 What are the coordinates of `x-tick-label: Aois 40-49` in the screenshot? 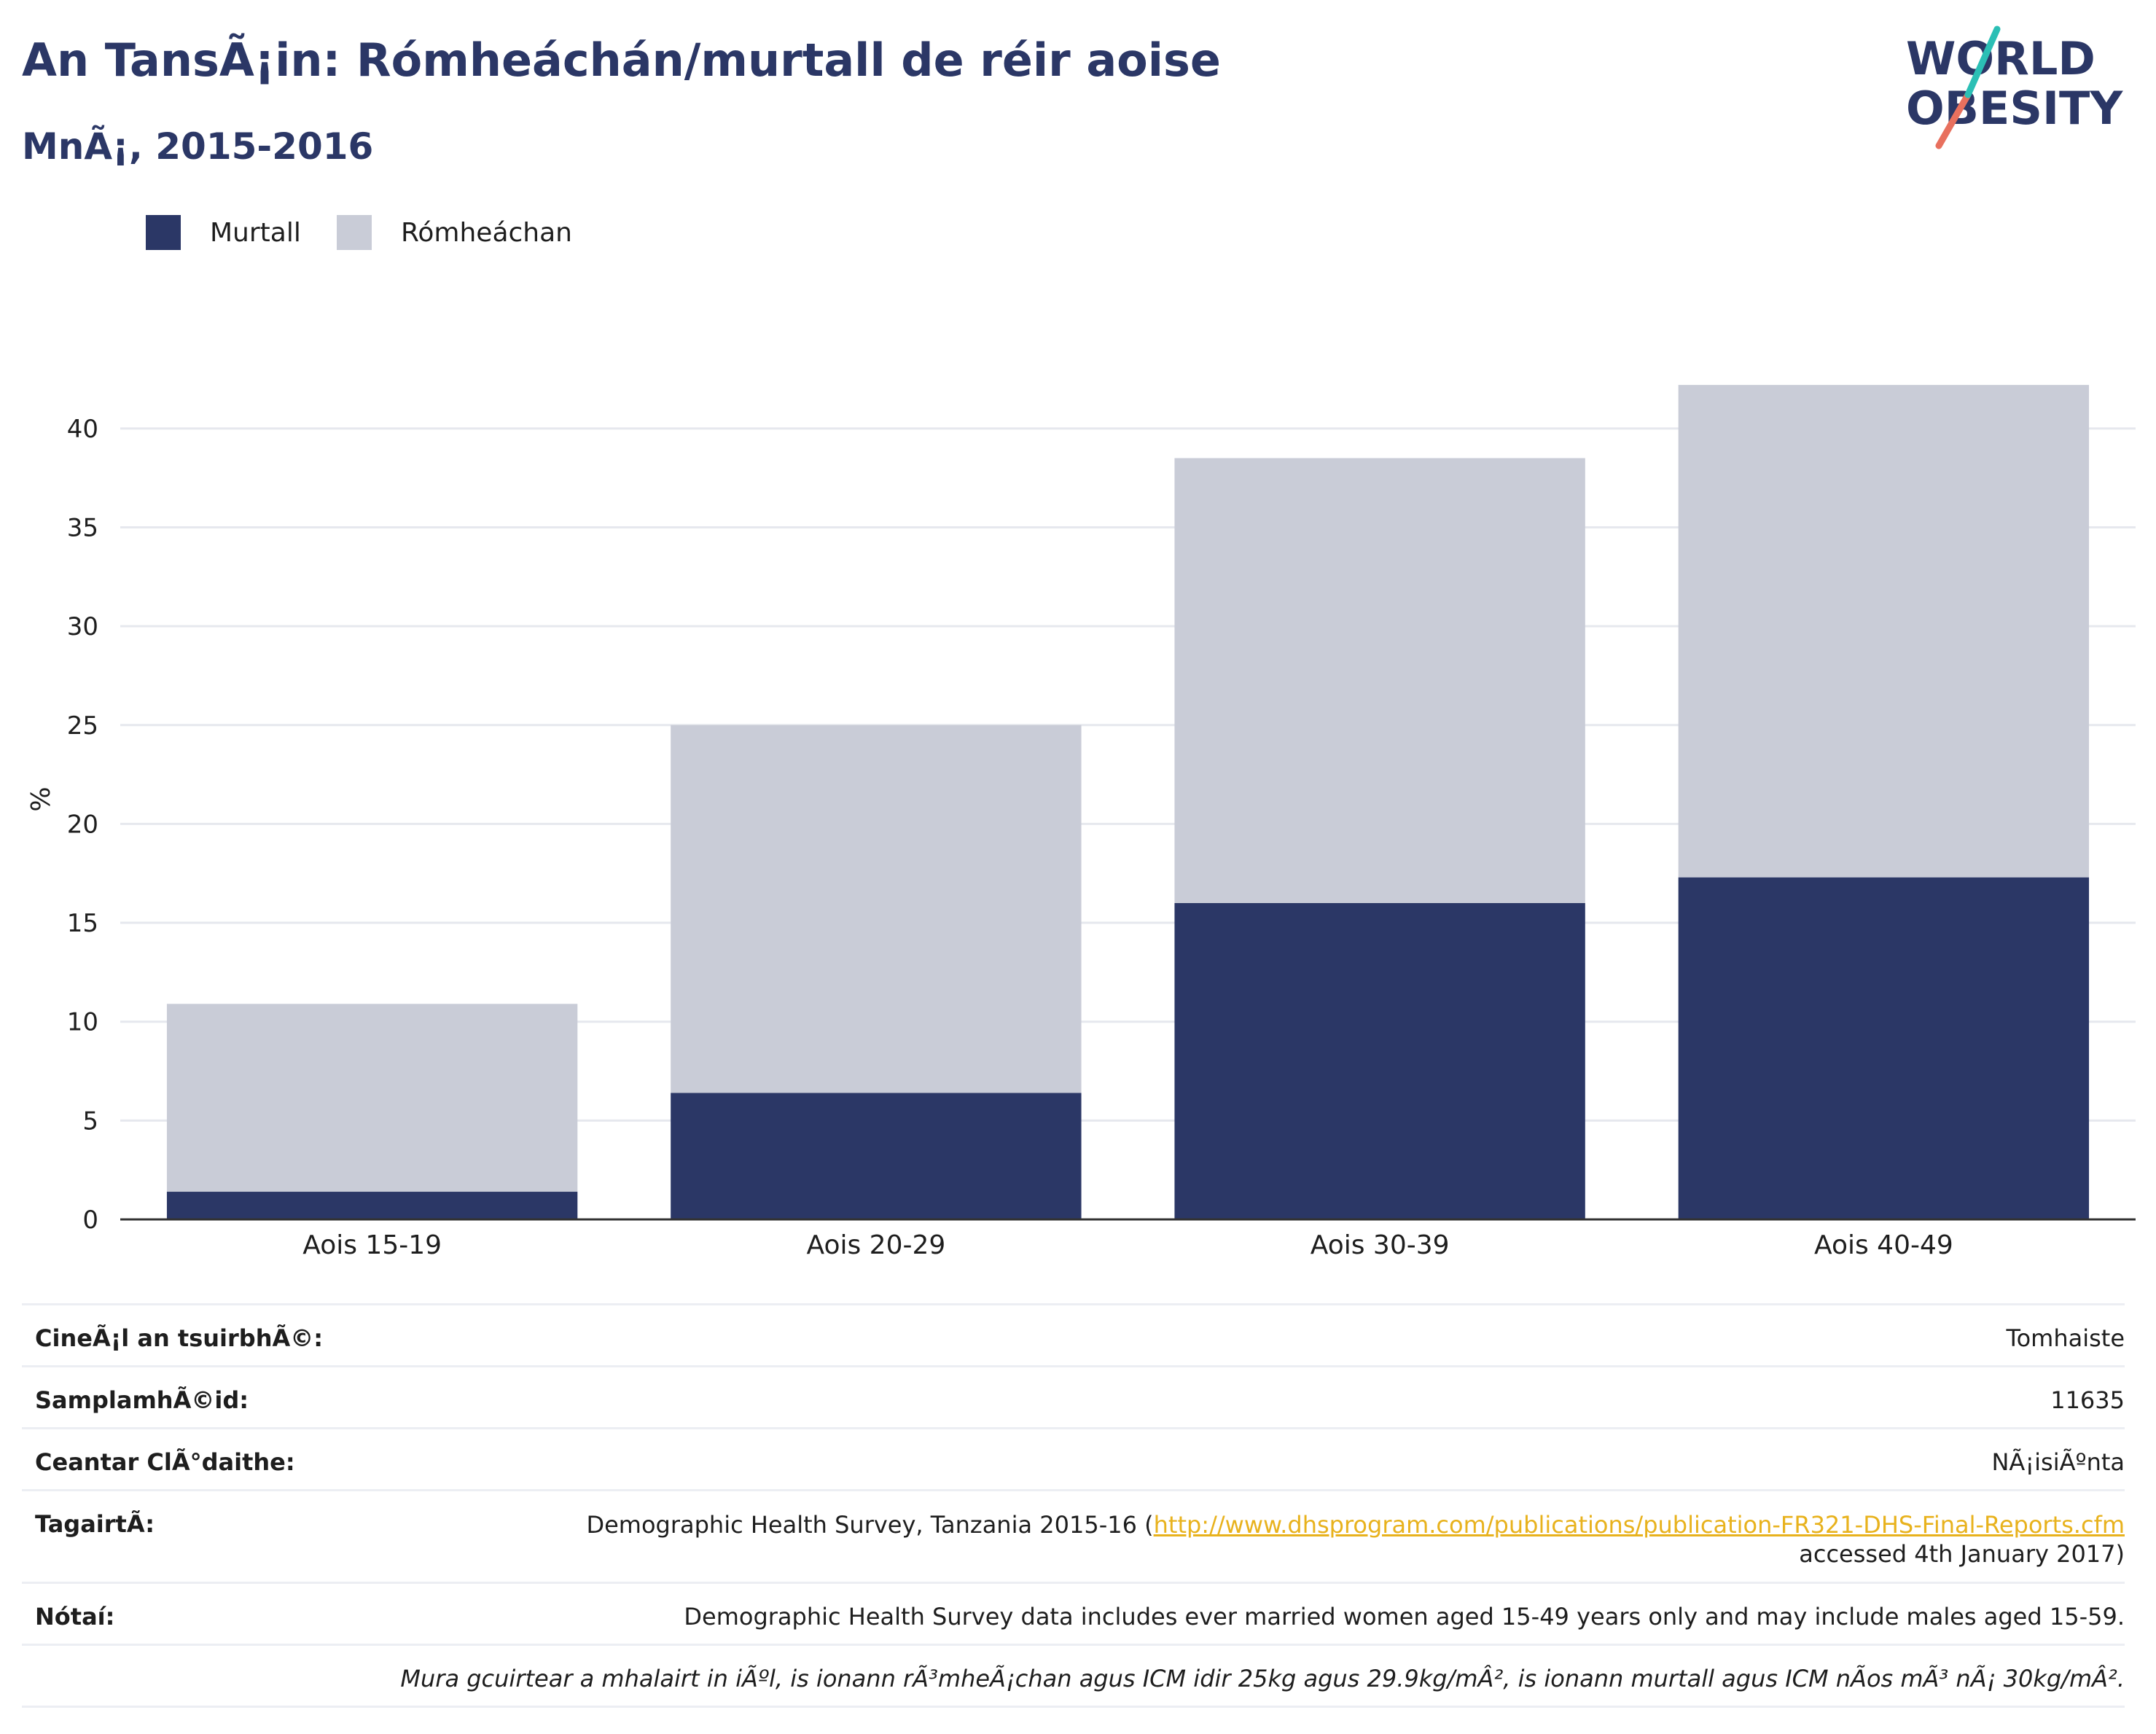 It's located at (1884, 1245).